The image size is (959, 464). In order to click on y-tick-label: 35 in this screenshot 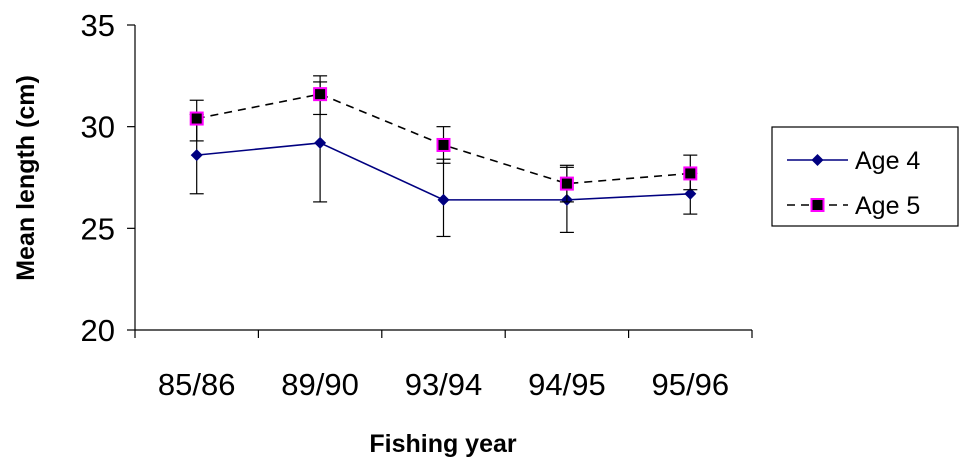, I will do `click(98, 25)`.